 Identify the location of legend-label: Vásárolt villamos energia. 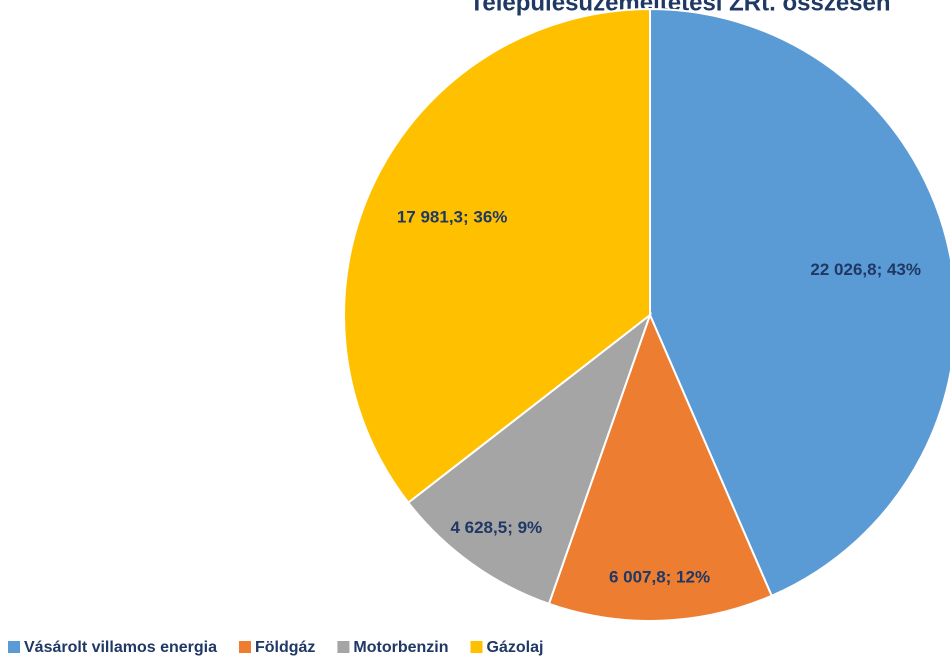
(120, 647).